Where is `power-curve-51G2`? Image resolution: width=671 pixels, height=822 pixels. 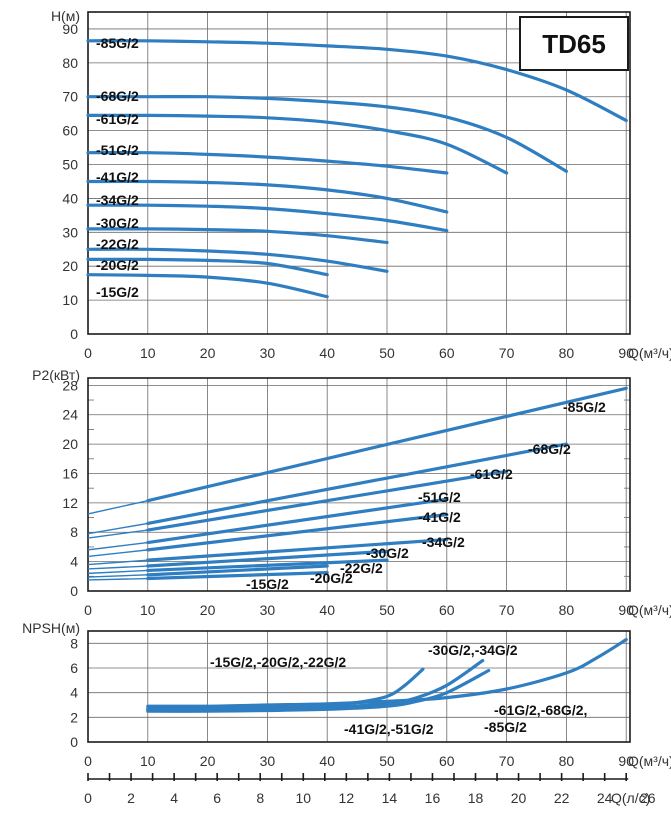
power-curve-51G2 is located at coordinates (297, 521).